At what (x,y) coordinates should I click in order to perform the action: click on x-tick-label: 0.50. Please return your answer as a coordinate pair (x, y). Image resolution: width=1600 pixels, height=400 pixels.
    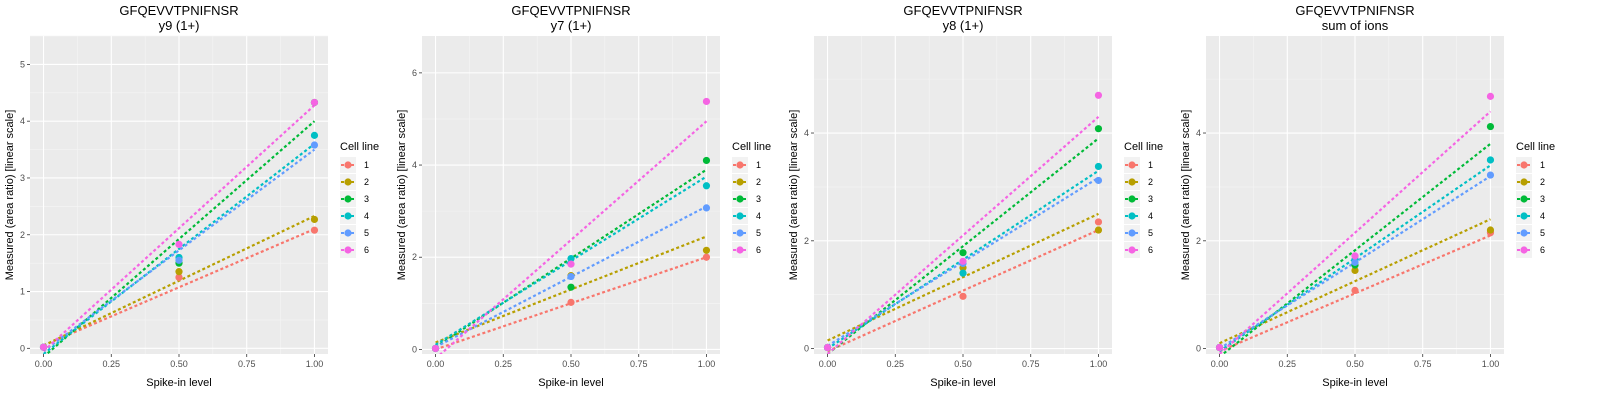
    Looking at the image, I should click on (963, 364).